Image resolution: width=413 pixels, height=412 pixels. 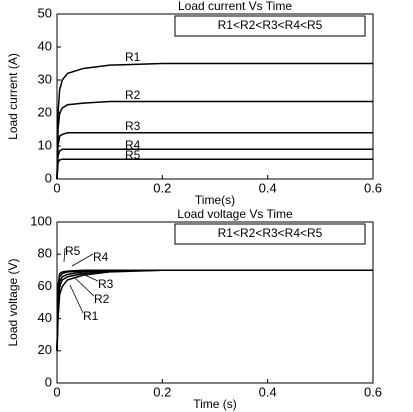 I want to click on y-tick-label: 100, so click(x=41, y=220).